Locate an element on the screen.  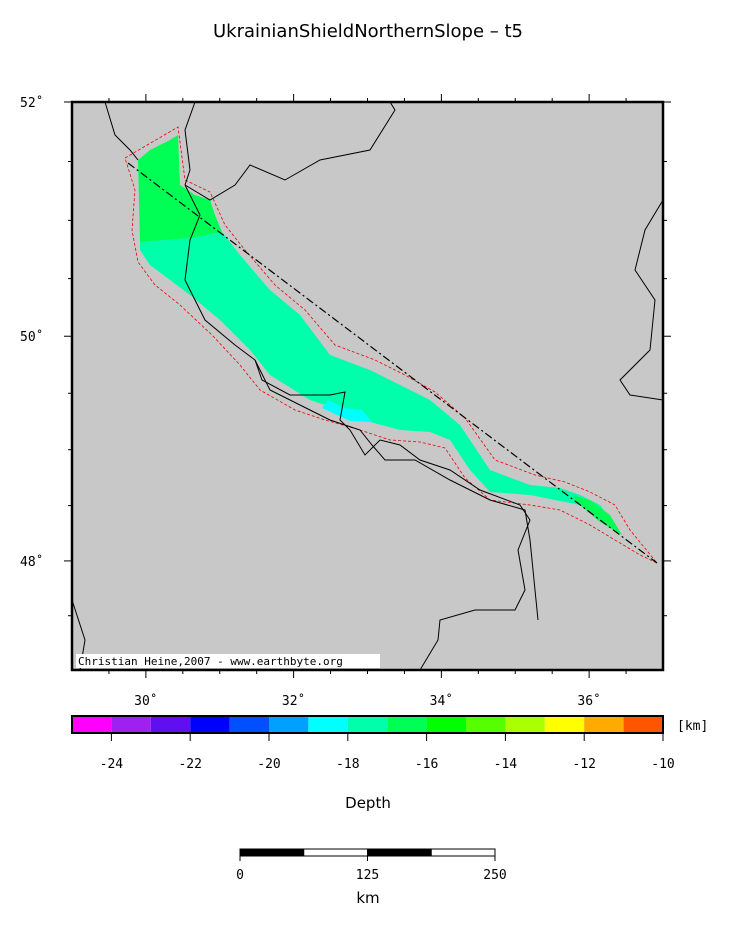
credit-box is located at coordinates (228, 661).